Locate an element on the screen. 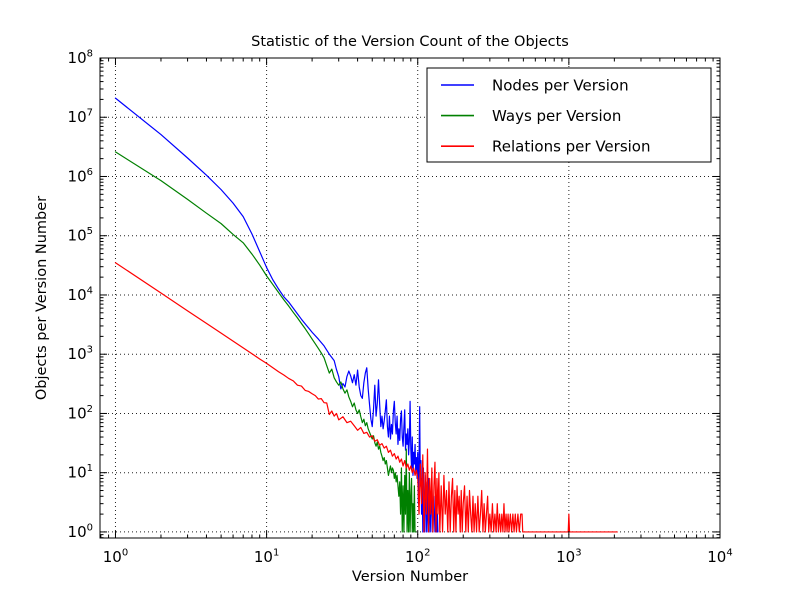  y-tick-label: 10⁴ is located at coordinates (80, 294).